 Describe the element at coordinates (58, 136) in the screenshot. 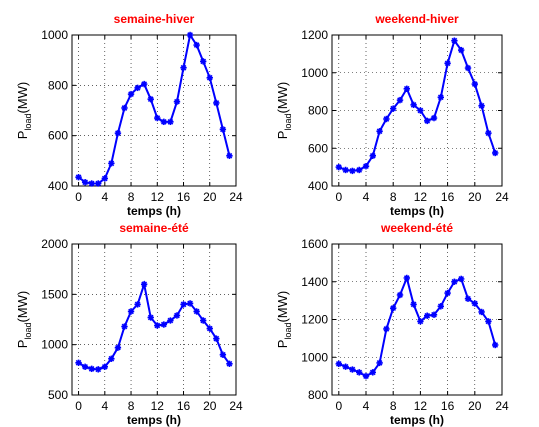

I see `y-tick-label: 600` at that location.